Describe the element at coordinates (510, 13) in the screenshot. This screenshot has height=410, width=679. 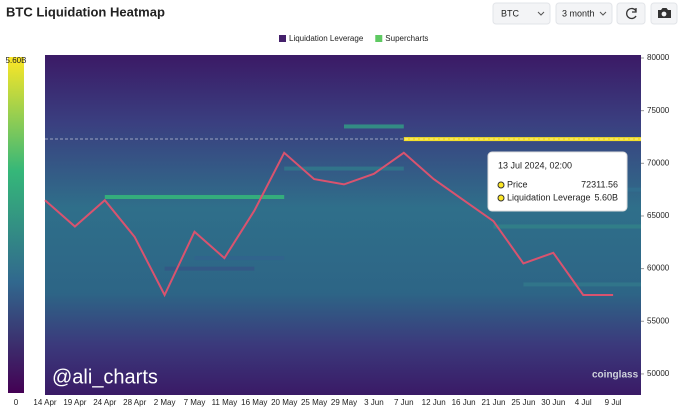
I see `symbol-value: BTC` at that location.